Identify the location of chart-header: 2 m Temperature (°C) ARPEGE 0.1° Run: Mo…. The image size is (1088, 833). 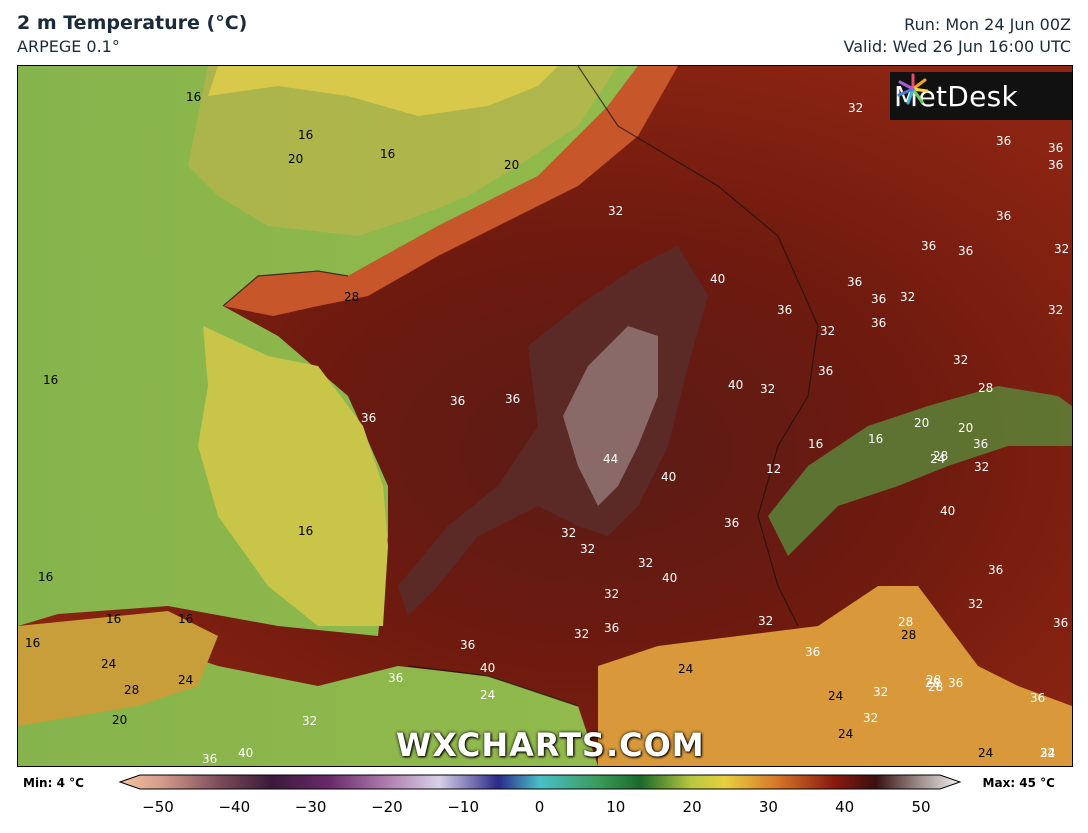
(544, 32).